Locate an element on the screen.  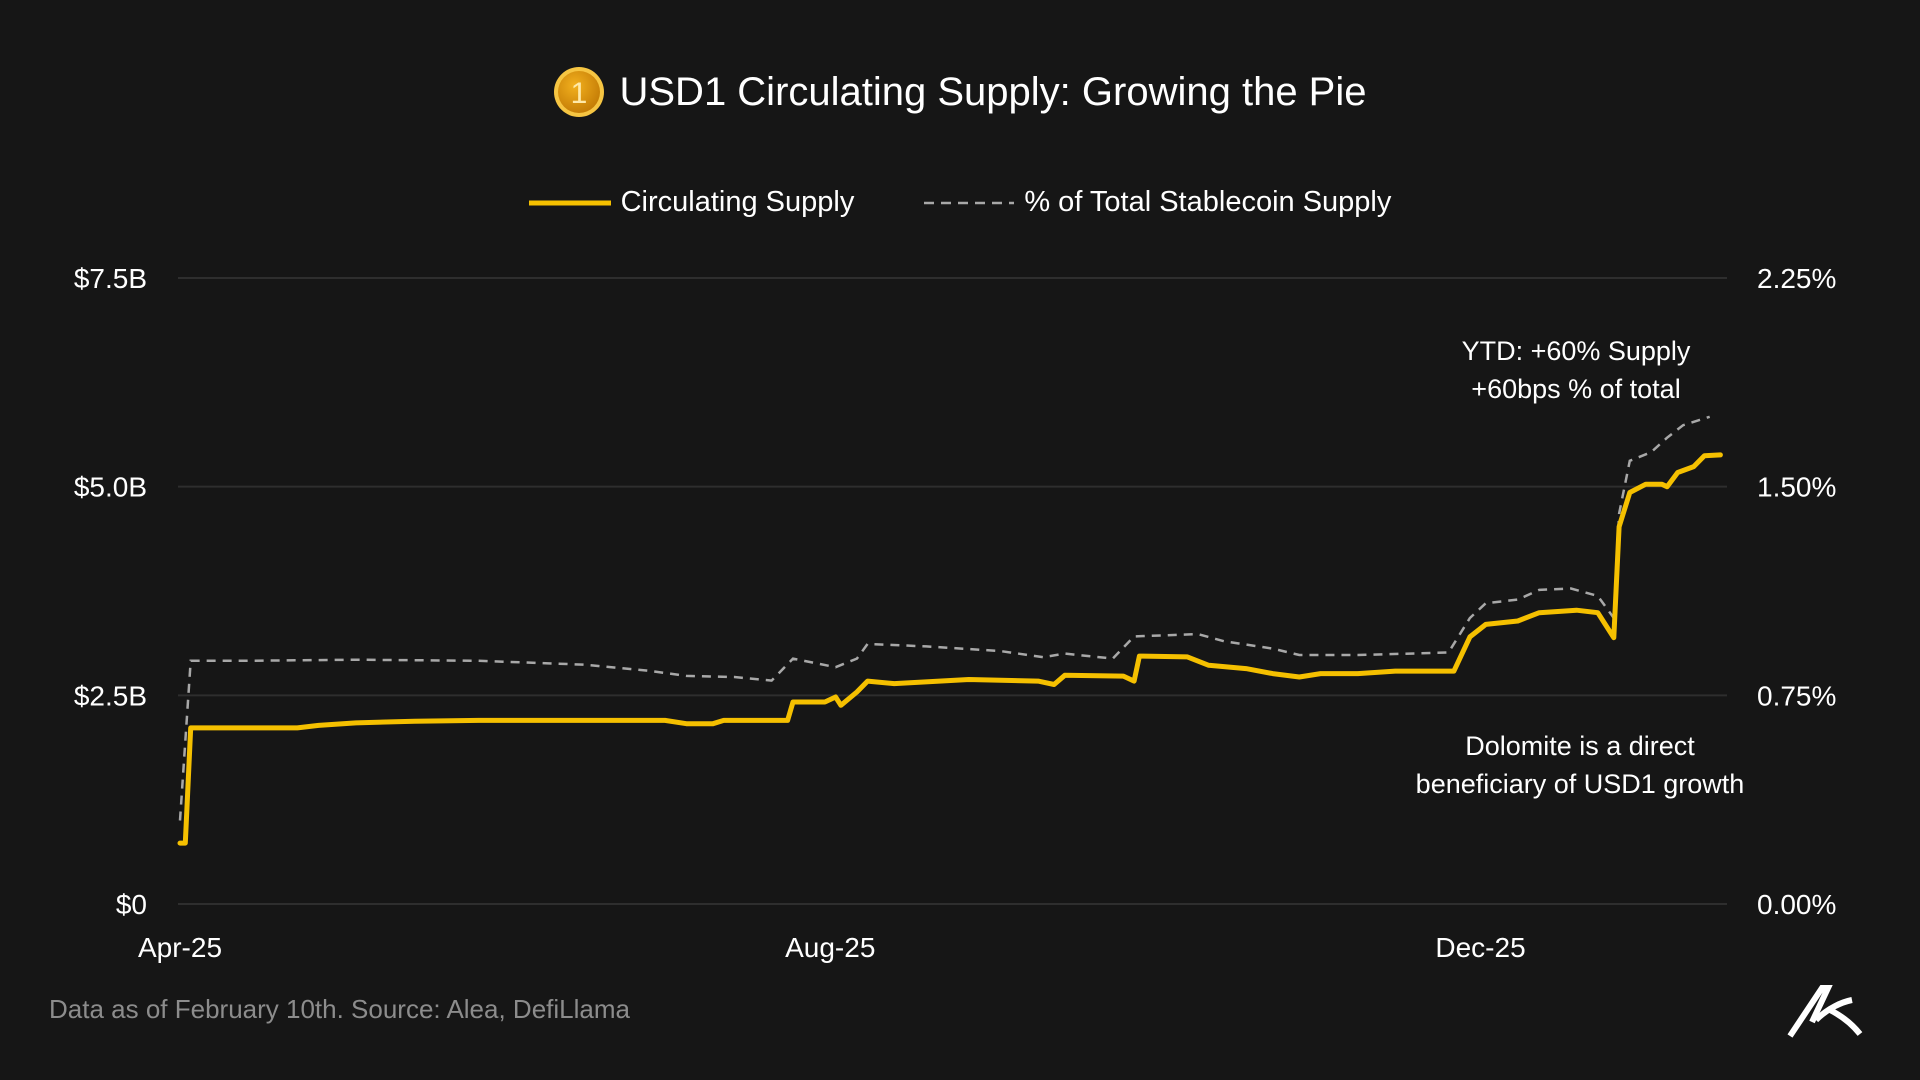
y-right-tick-label: 1.50% is located at coordinates (1796, 487).